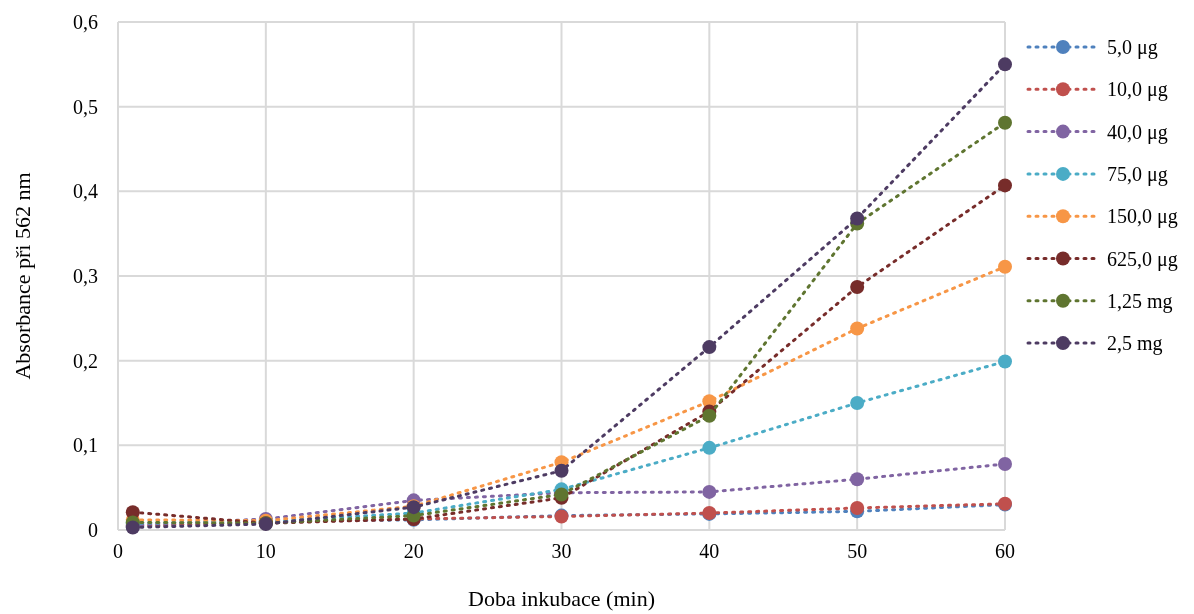  I want to click on legend-label: 2,5 mg, so click(1135, 344).